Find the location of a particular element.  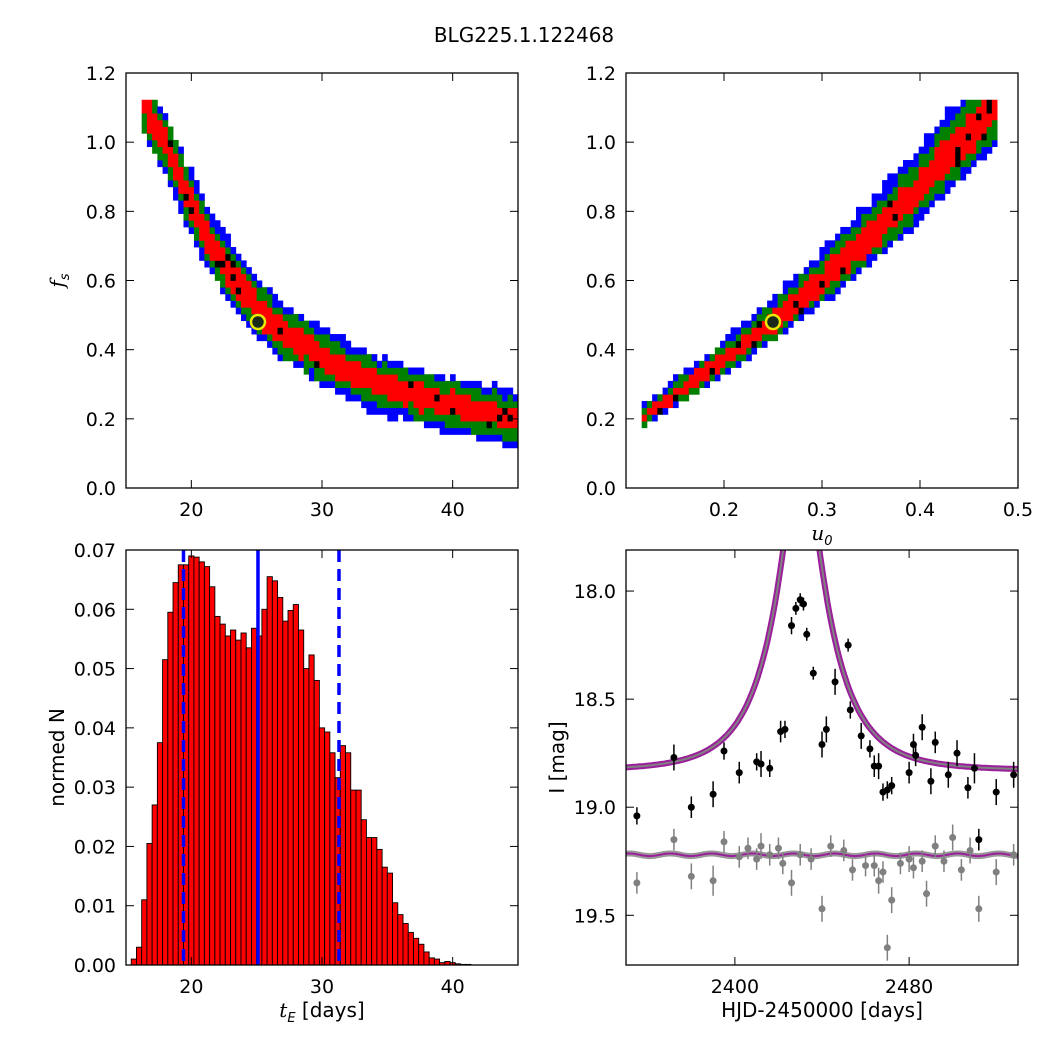

x-tick-label: 40 is located at coordinates (453, 510).